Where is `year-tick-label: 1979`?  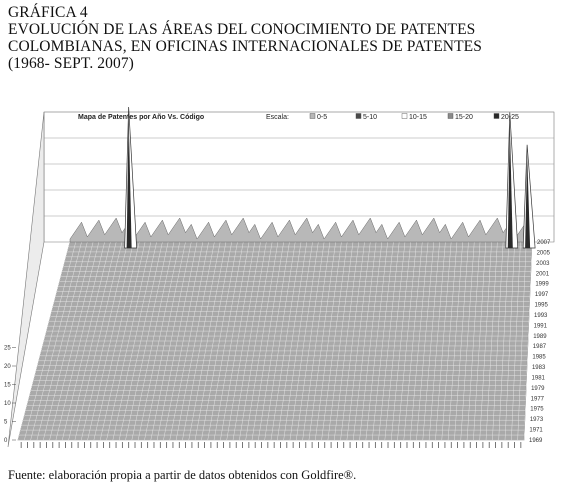 year-tick-label: 1979 is located at coordinates (538, 389).